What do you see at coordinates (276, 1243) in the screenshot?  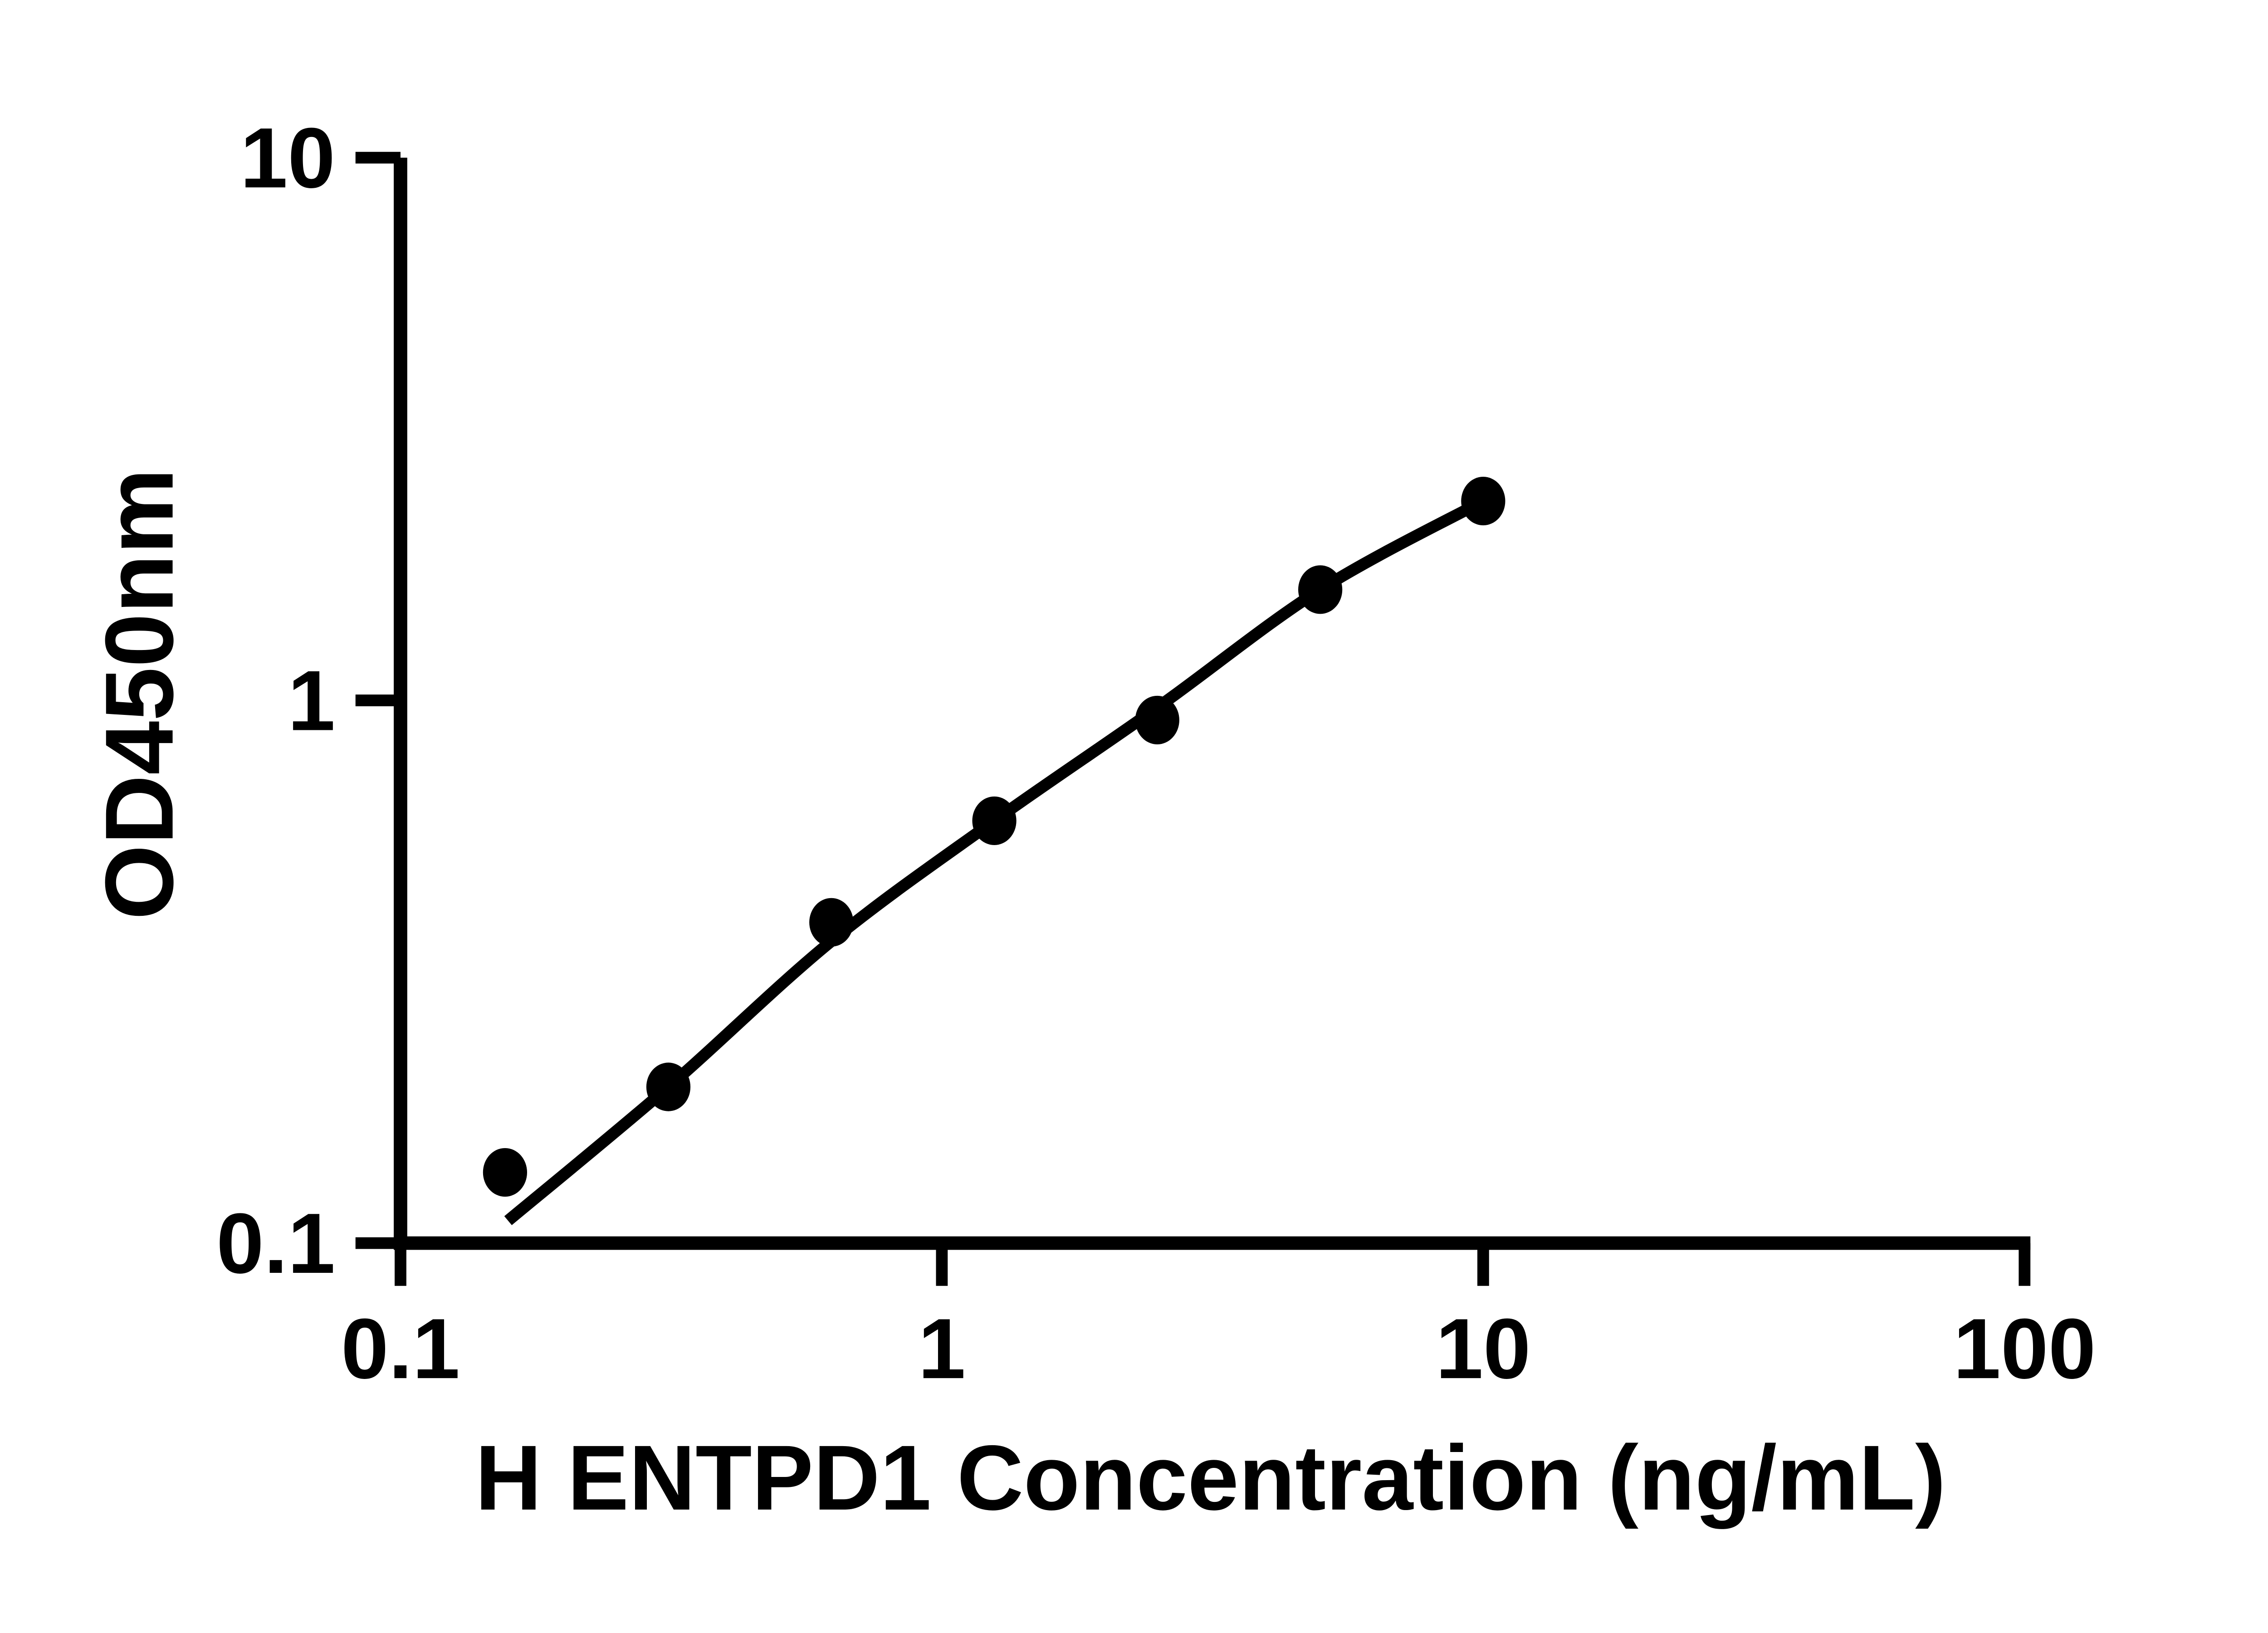 I see `y-tick-label: 0.1` at bounding box center [276, 1243].